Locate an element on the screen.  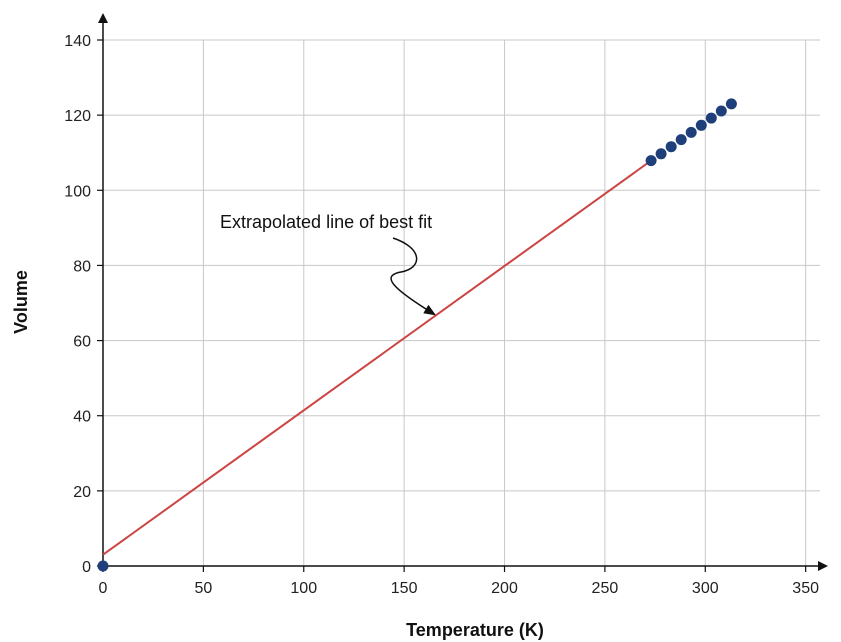
x-tick-label: 50 is located at coordinates (203, 588).